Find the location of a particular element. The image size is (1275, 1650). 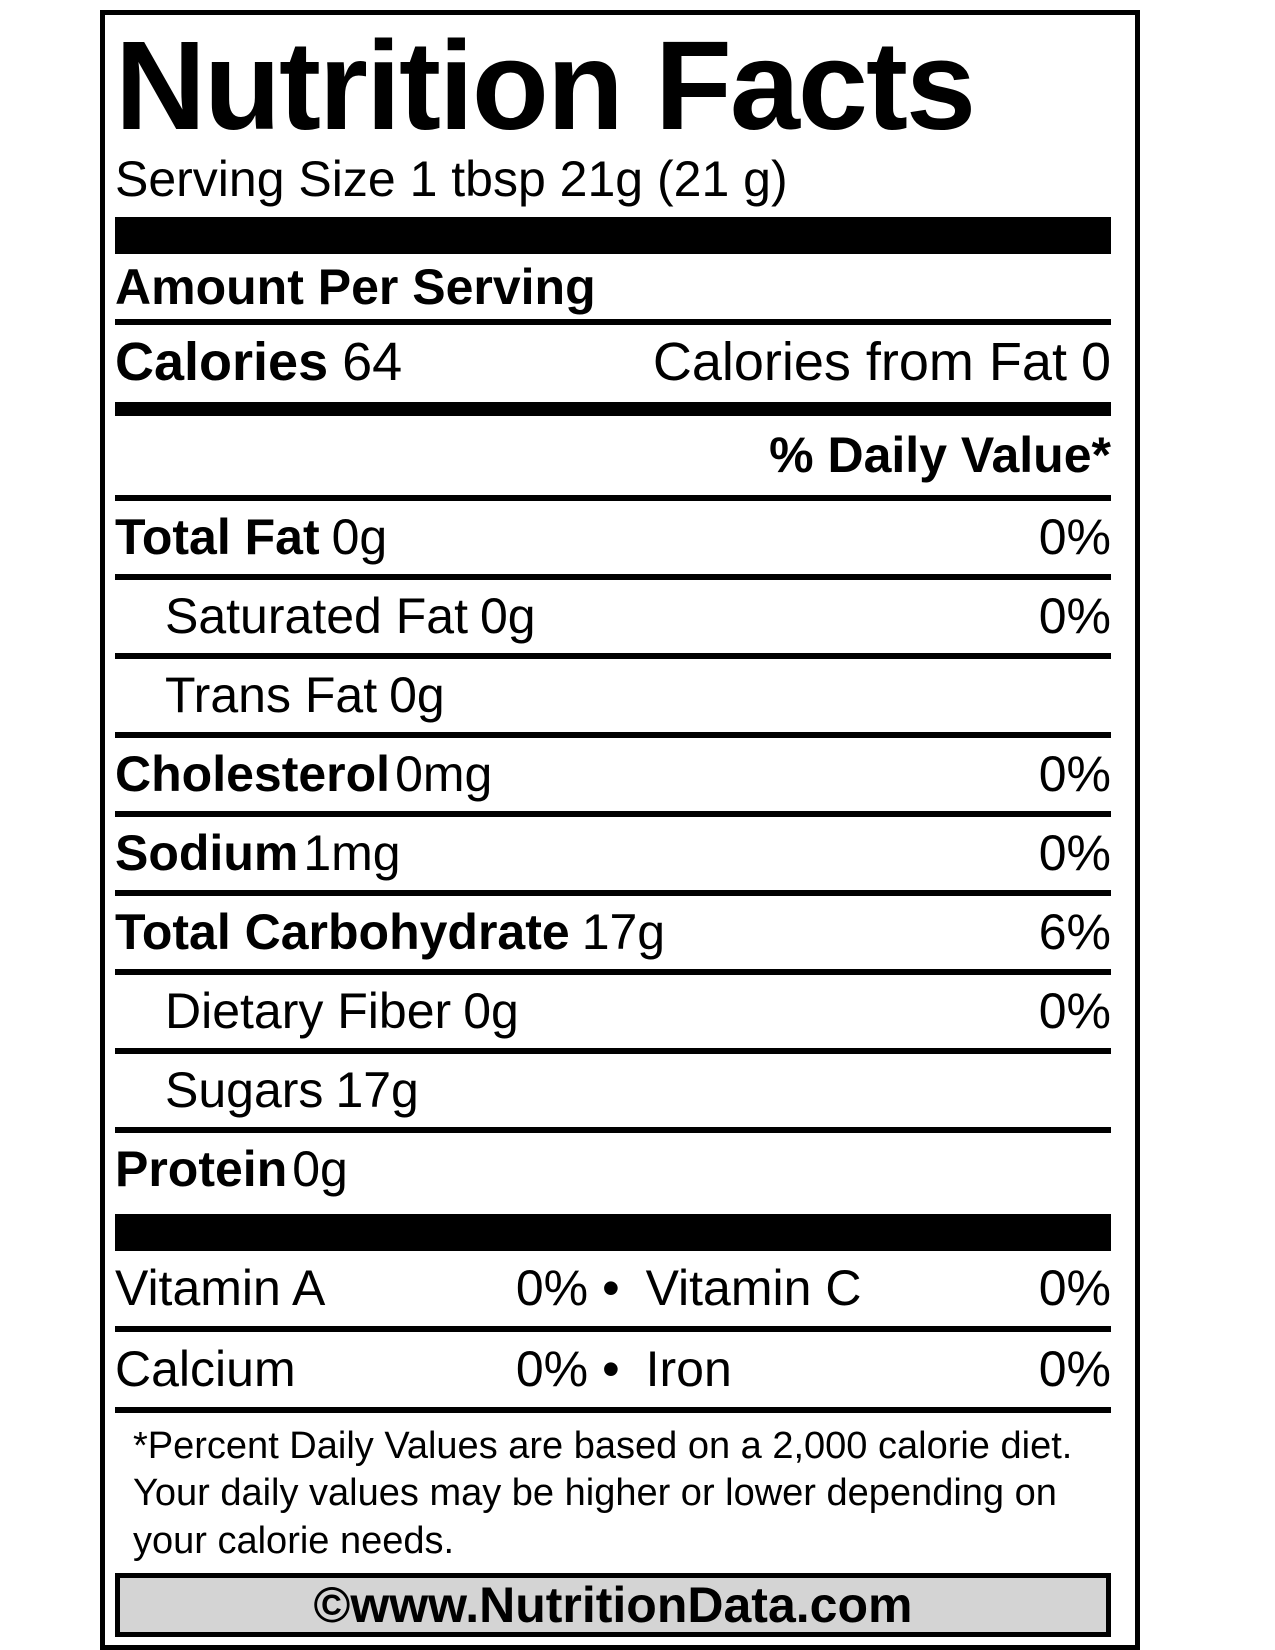

calories-row: Calories 64 Calories from Fat 0 is located at coordinates (613, 363).